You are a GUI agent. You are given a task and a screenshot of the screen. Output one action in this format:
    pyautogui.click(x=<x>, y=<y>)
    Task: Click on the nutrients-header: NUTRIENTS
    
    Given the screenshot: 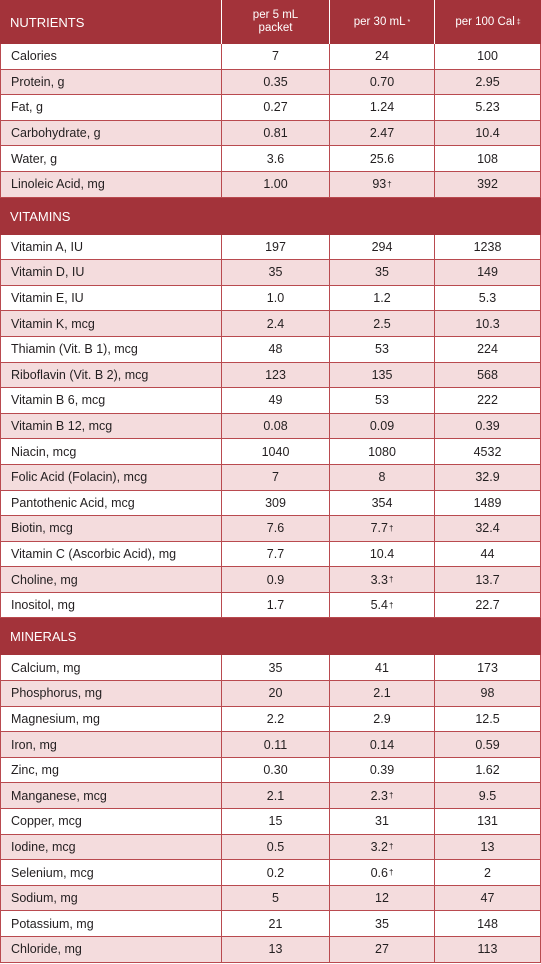 What is the action you would take?
    pyautogui.click(x=111, y=22)
    